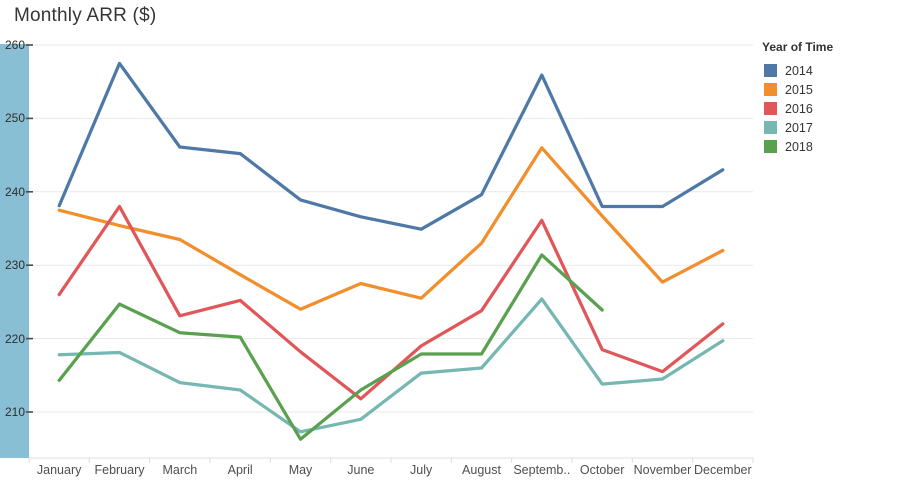 This screenshot has width=900, height=482. Describe the element at coordinates (180, 470) in the screenshot. I see `x-tick-label: March` at that location.